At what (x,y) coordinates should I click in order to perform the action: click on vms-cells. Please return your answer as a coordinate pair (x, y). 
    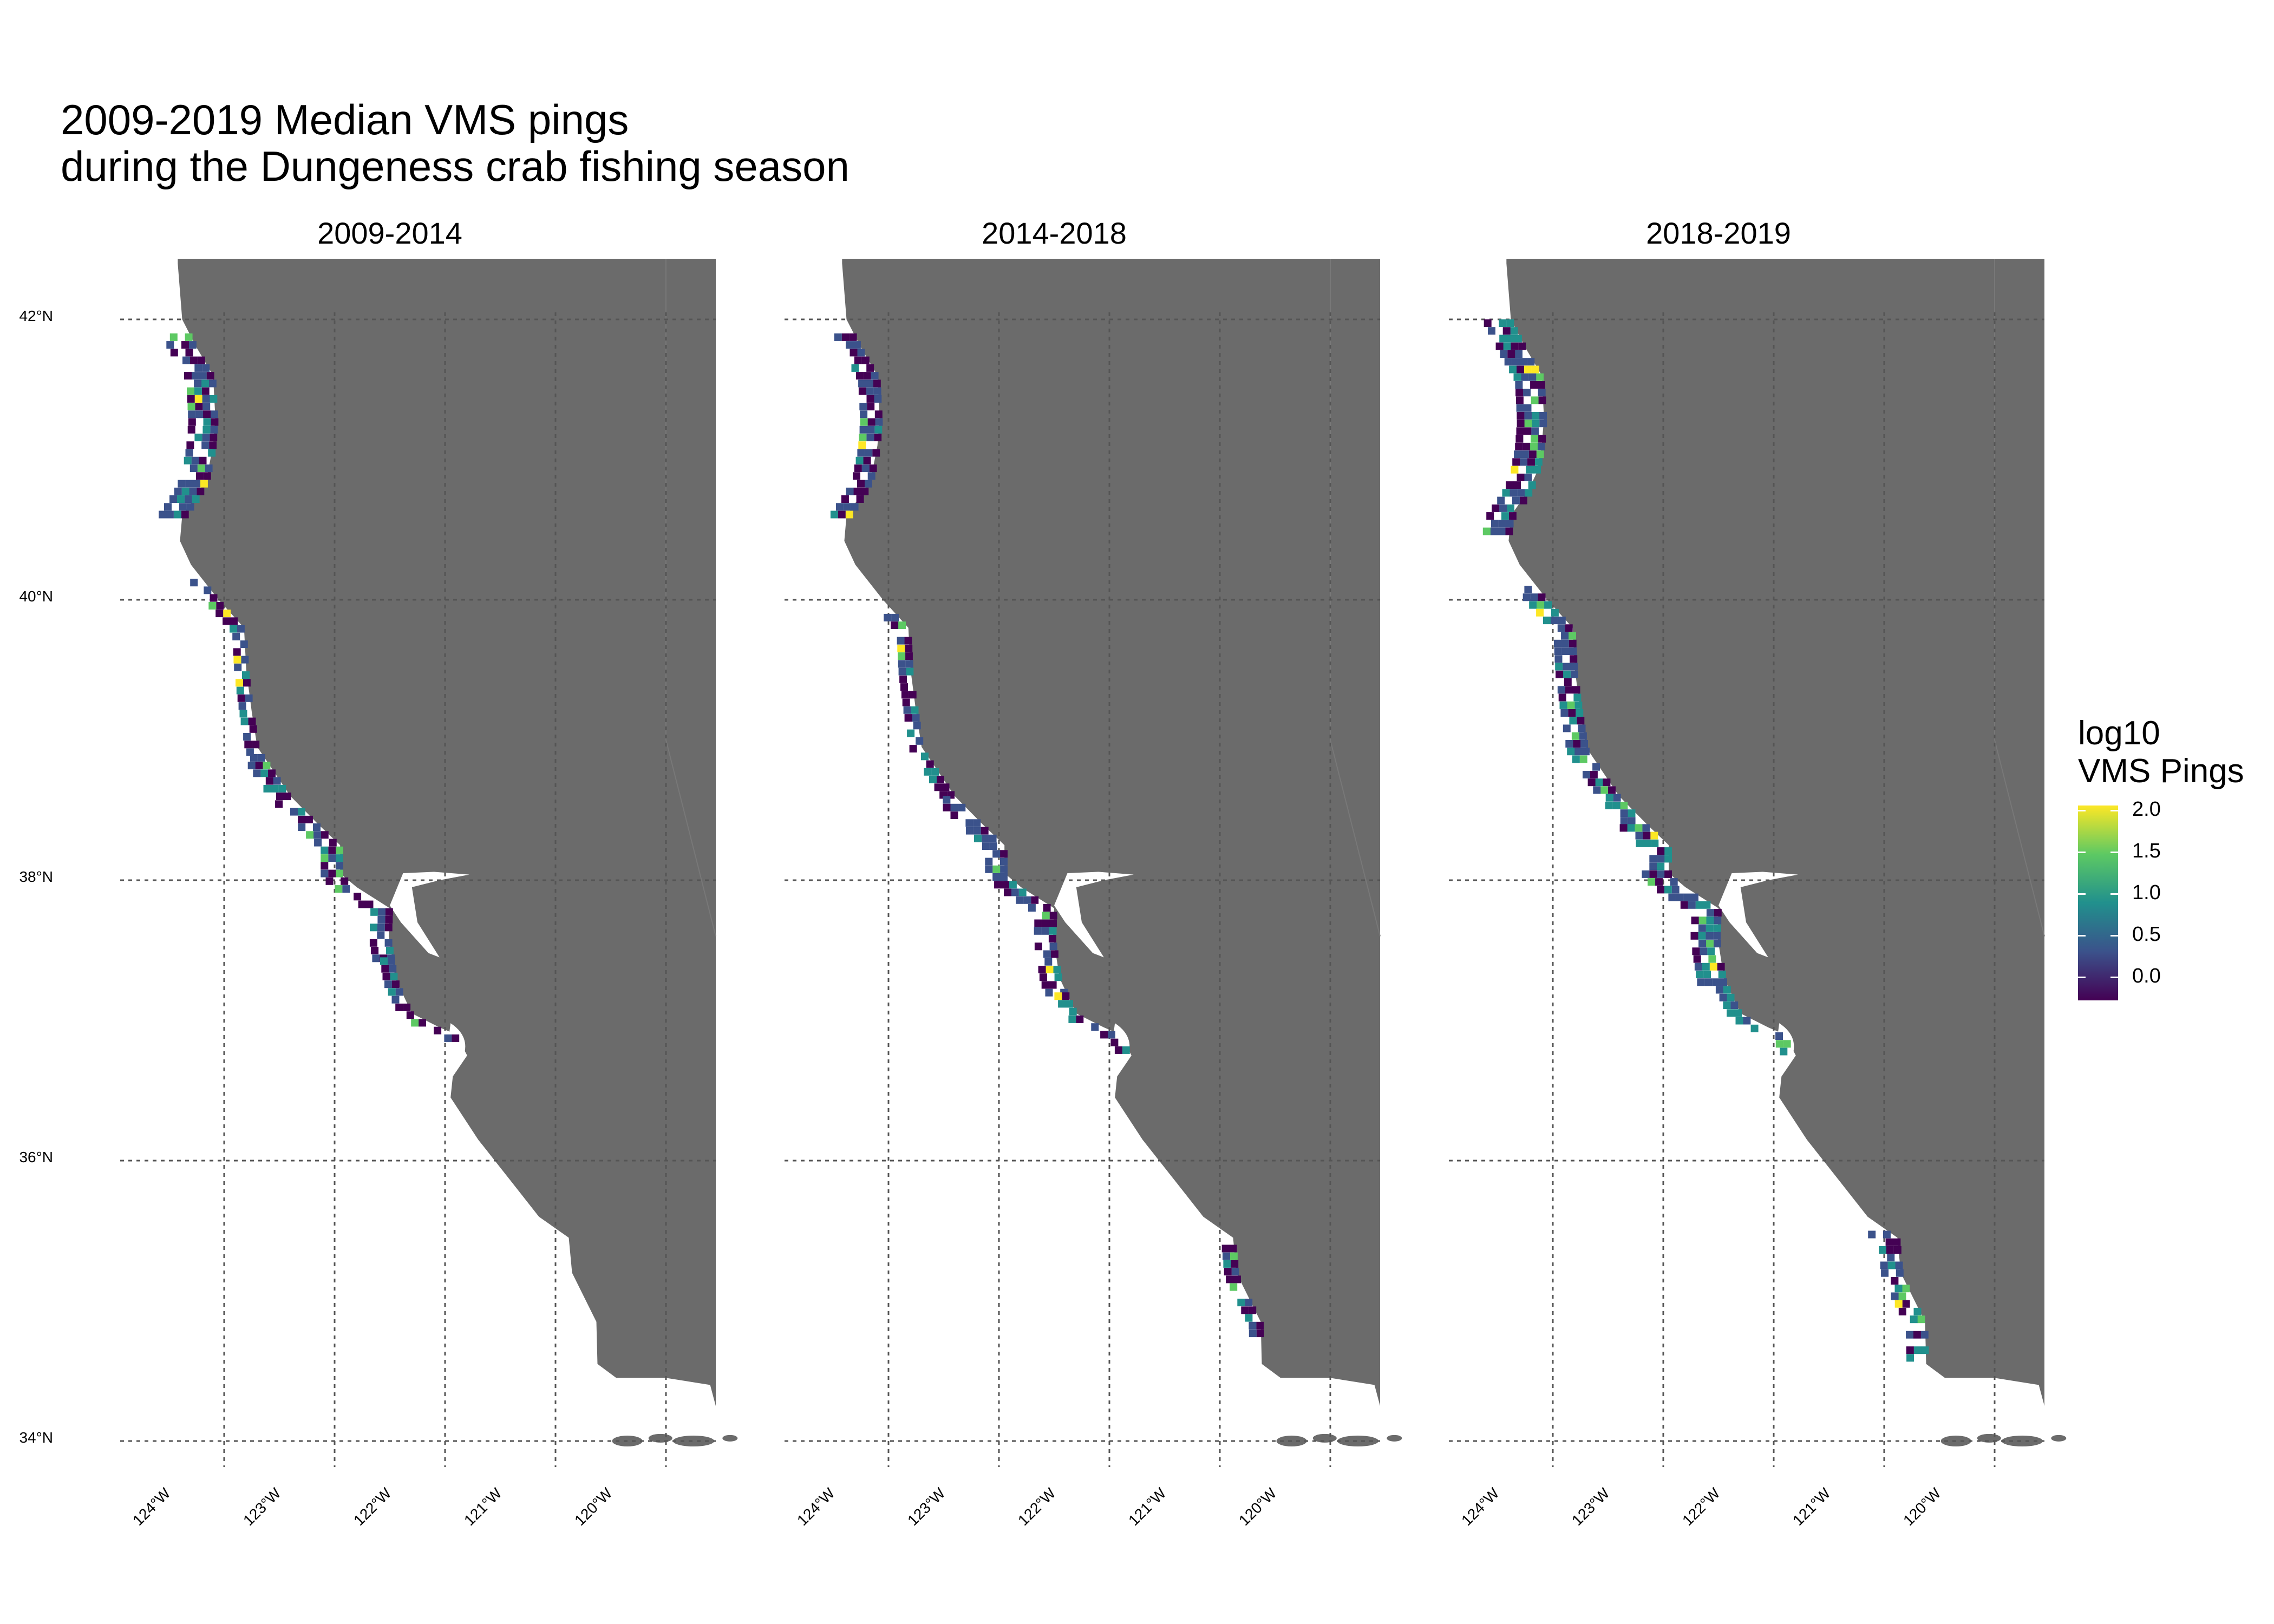
    Looking at the image, I should click on (310, 687).